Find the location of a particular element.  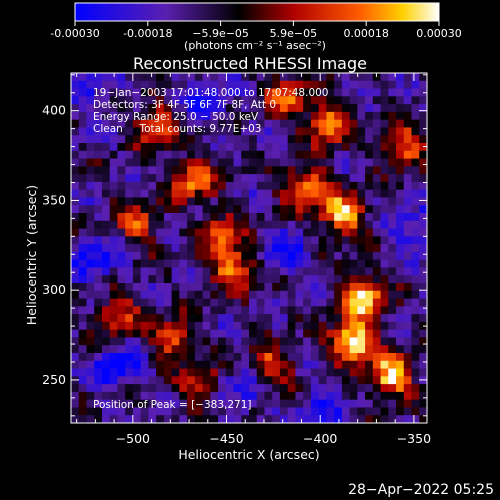

x-tick-label: −500 is located at coordinates (133, 438).